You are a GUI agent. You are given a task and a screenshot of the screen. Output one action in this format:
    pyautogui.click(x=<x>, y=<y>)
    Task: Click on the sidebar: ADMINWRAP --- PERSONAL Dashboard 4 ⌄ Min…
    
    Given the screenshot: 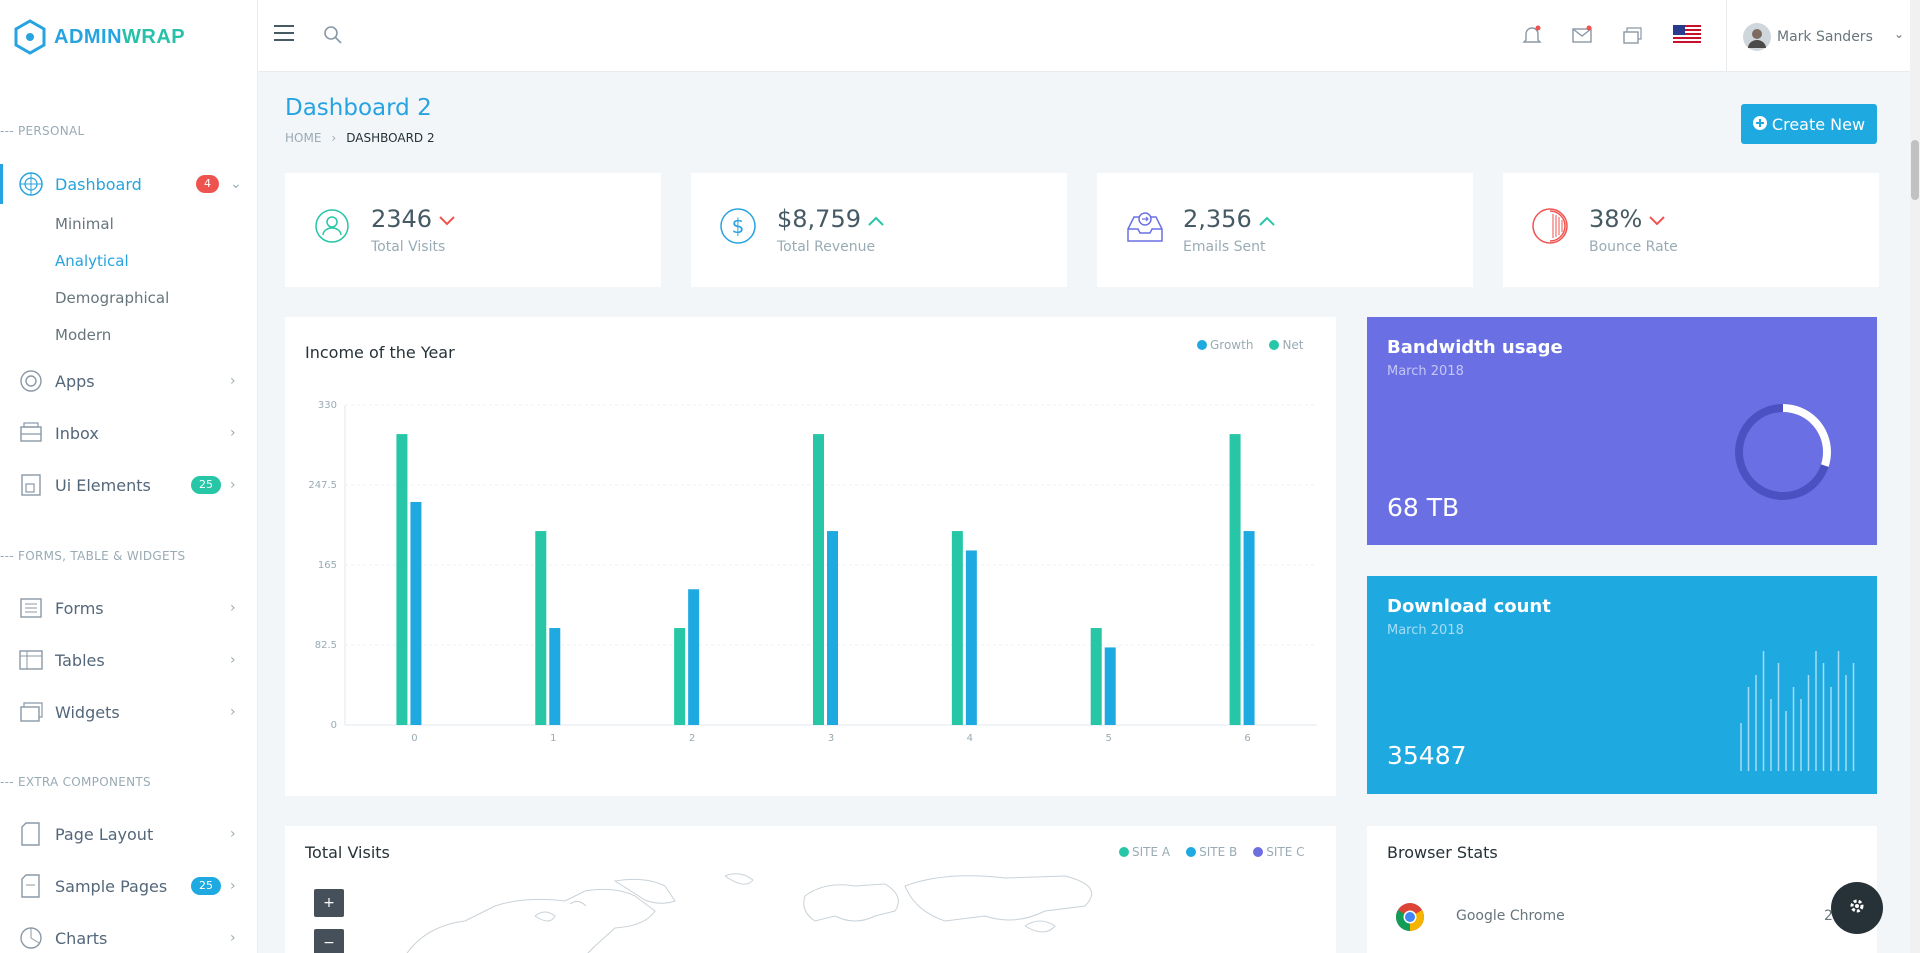 What is the action you would take?
    pyautogui.click(x=129, y=476)
    